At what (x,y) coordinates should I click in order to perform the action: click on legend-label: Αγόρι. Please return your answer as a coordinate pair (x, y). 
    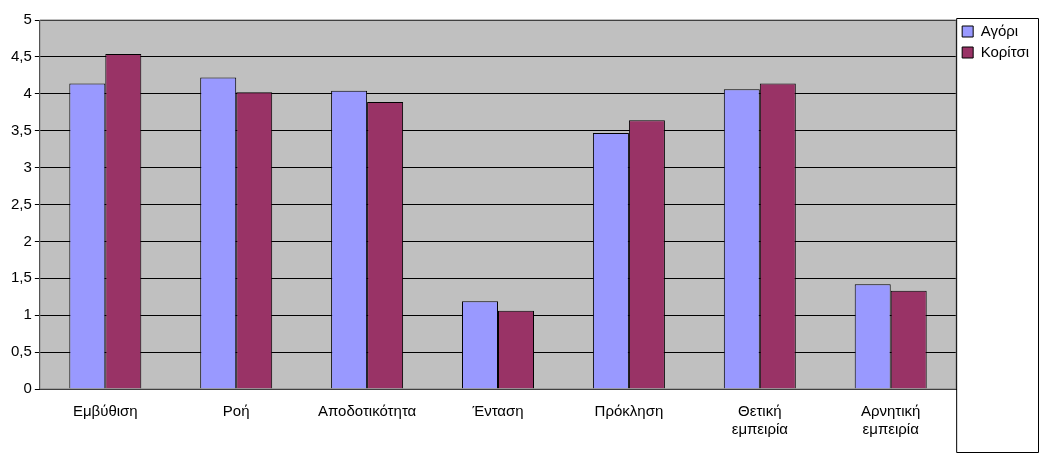
    Looking at the image, I should click on (999, 30).